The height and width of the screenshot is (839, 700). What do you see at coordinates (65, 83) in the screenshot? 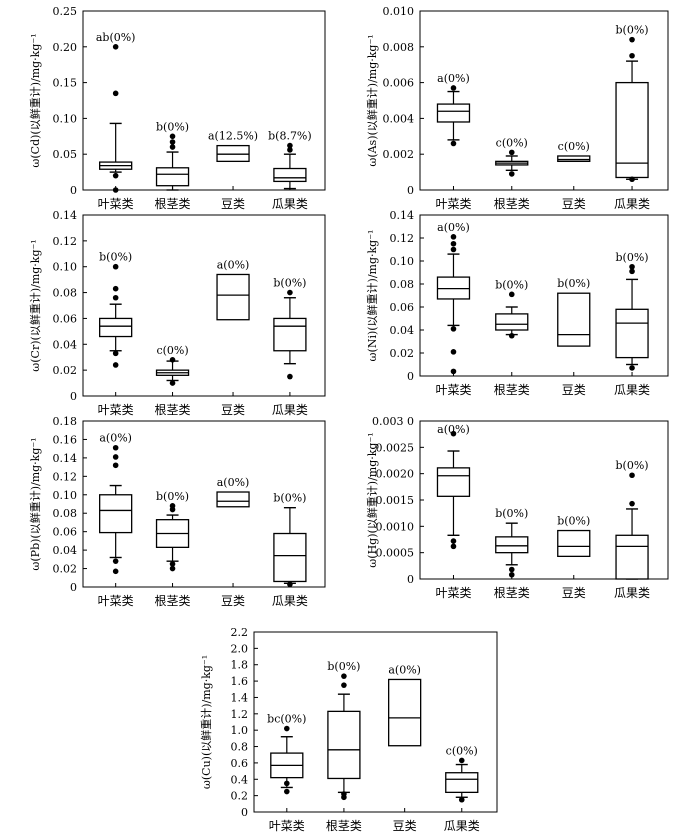
I see `y-tick-label: 0.15` at bounding box center [65, 83].